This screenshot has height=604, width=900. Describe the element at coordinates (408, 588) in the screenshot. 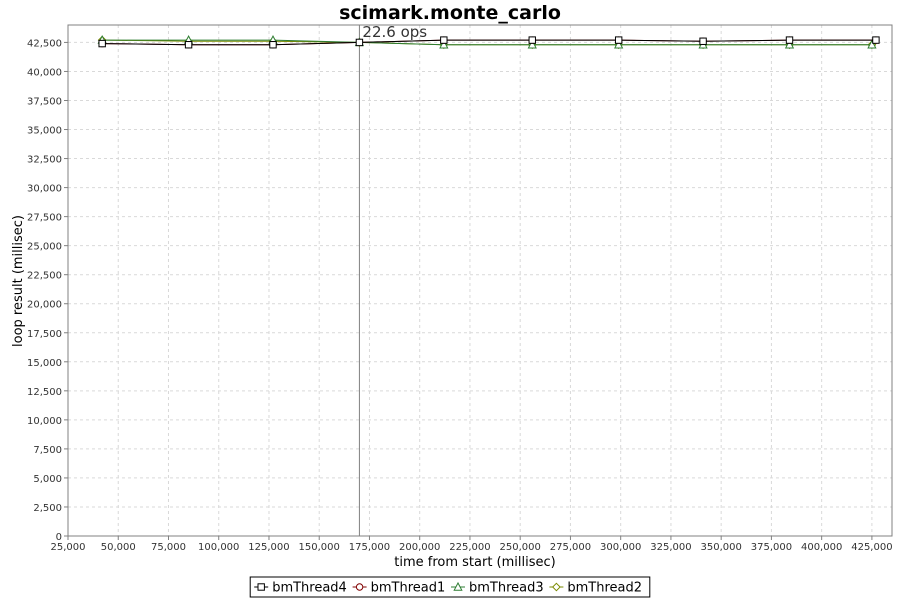

I see `legend-label-bmthread1: bmThread1` at that location.